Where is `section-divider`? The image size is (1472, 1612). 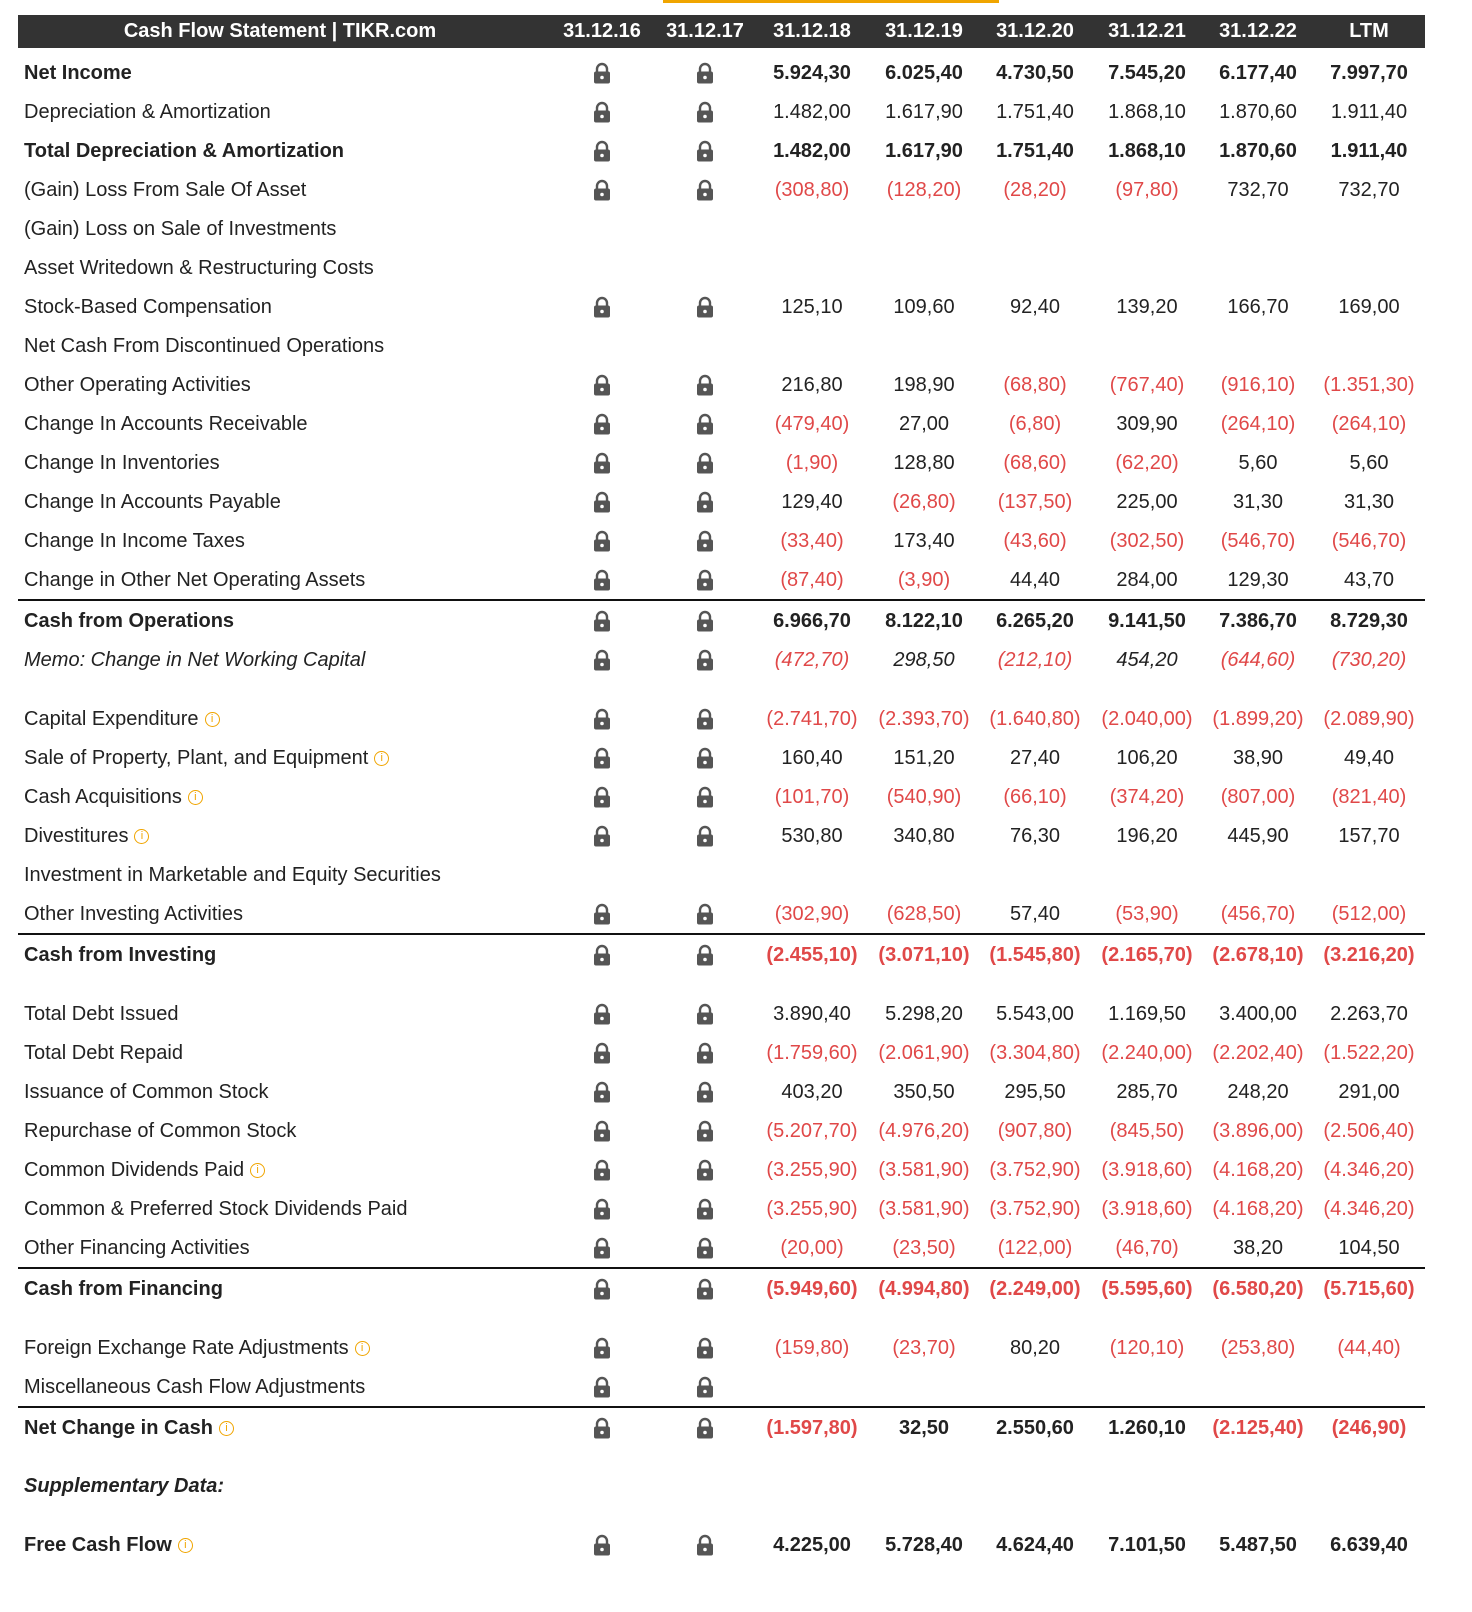 section-divider is located at coordinates (721, 600).